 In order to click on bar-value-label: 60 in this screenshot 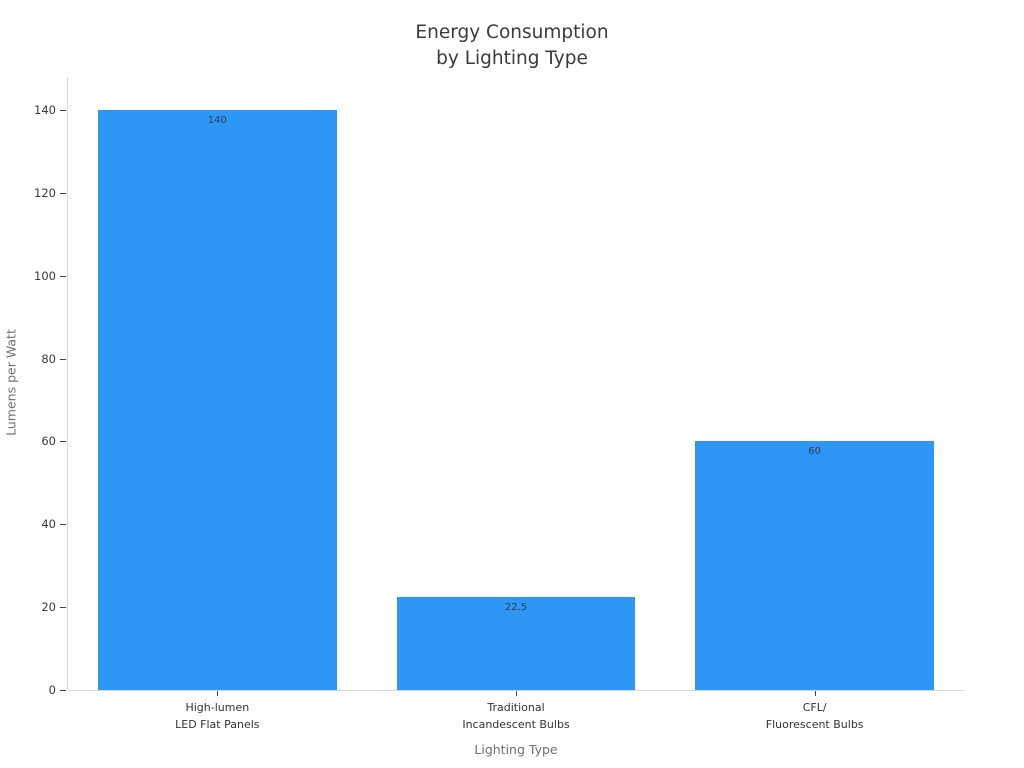, I will do `click(815, 452)`.